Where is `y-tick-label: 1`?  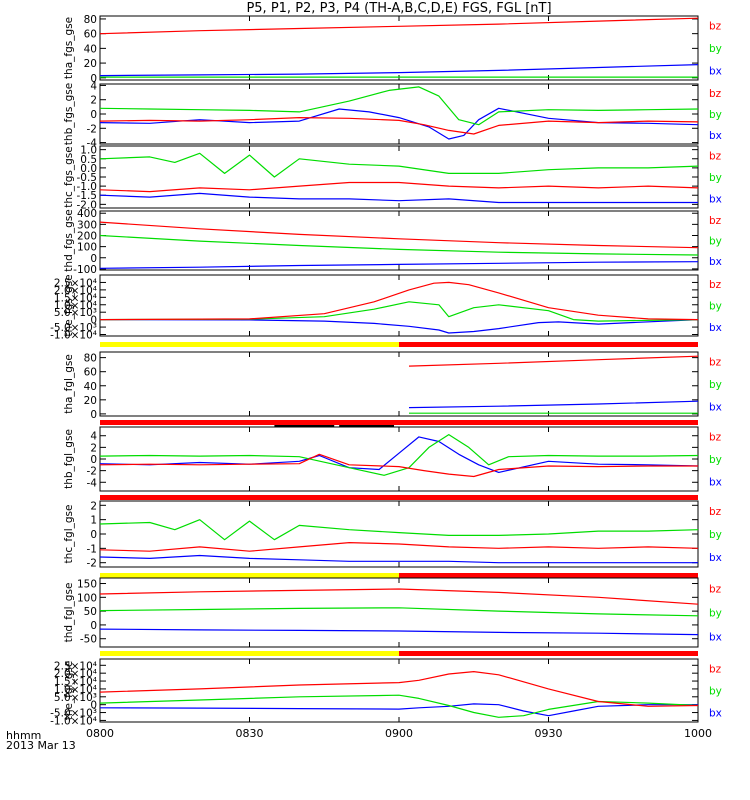 y-tick-label: 1 is located at coordinates (93, 521).